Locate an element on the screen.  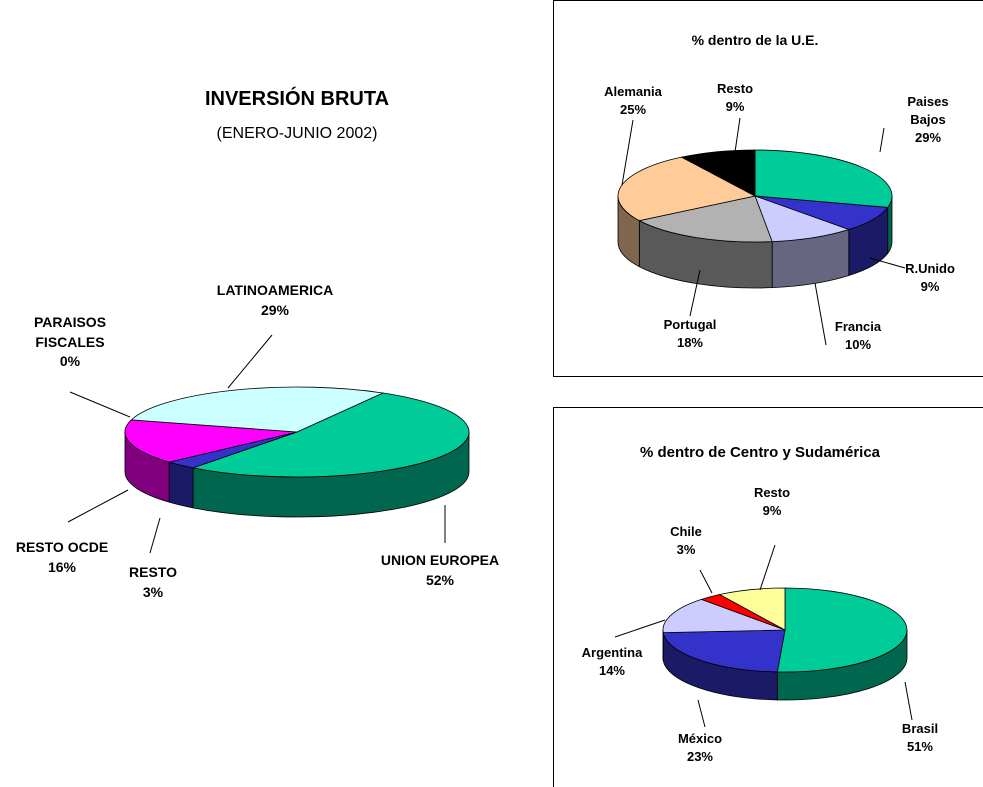
label-name: UNION EUROPEA is located at coordinates (440, 560).